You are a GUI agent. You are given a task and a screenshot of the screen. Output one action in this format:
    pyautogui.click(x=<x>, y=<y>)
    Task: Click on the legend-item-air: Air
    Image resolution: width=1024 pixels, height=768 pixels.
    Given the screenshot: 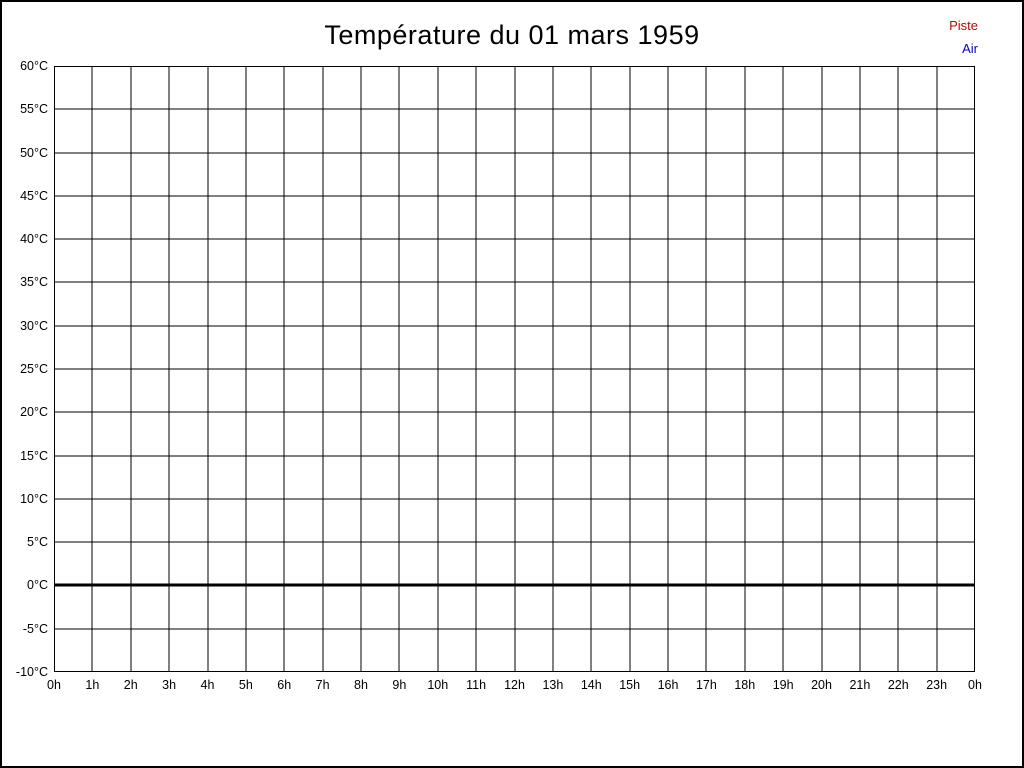 What is the action you would take?
    pyautogui.click(x=970, y=48)
    